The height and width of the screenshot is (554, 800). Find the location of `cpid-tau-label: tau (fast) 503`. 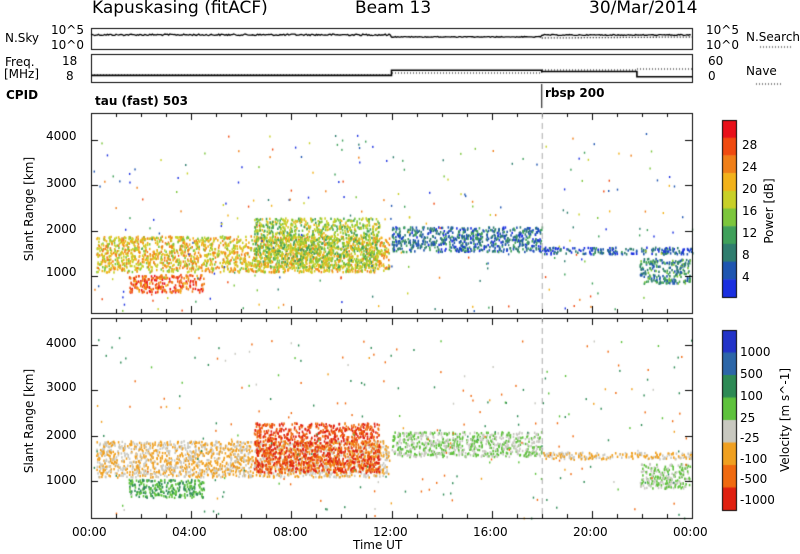

cpid-tau-label: tau (fast) 503 is located at coordinates (141, 101).